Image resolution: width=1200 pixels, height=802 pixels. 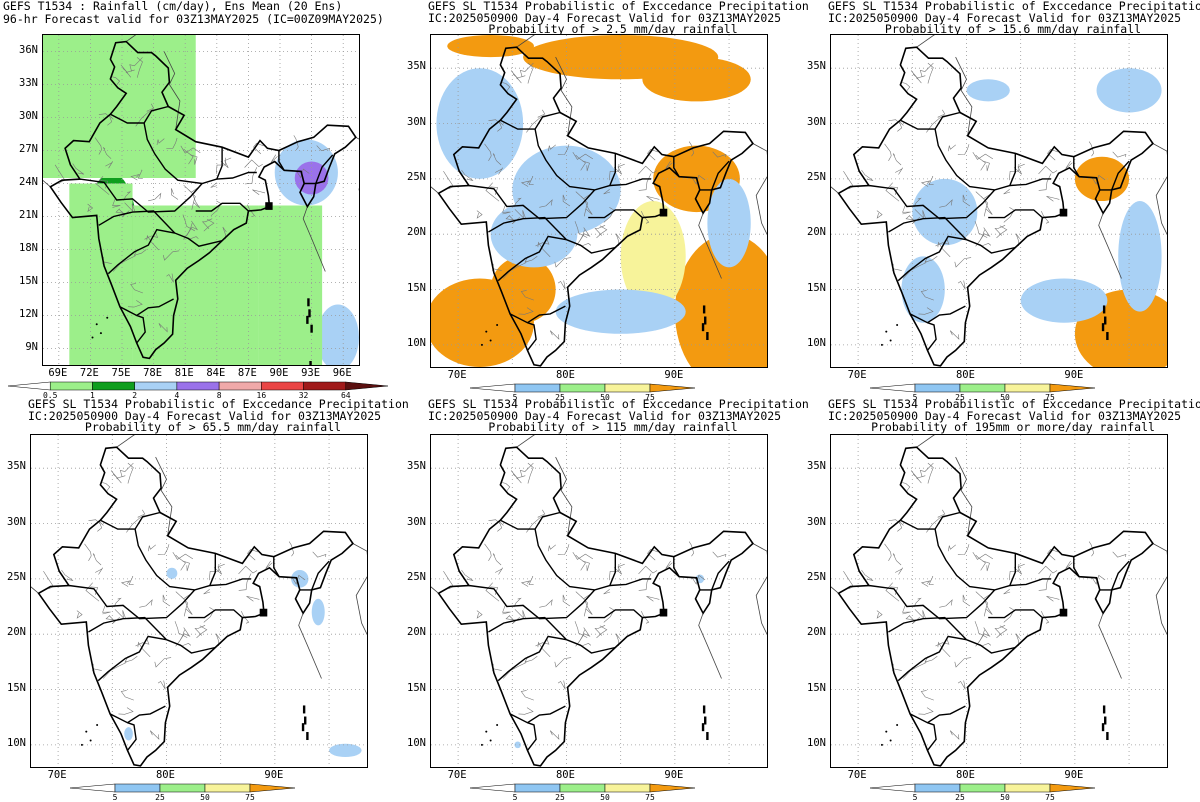 I want to click on latitude-label: 15N, so click(x=416, y=287).